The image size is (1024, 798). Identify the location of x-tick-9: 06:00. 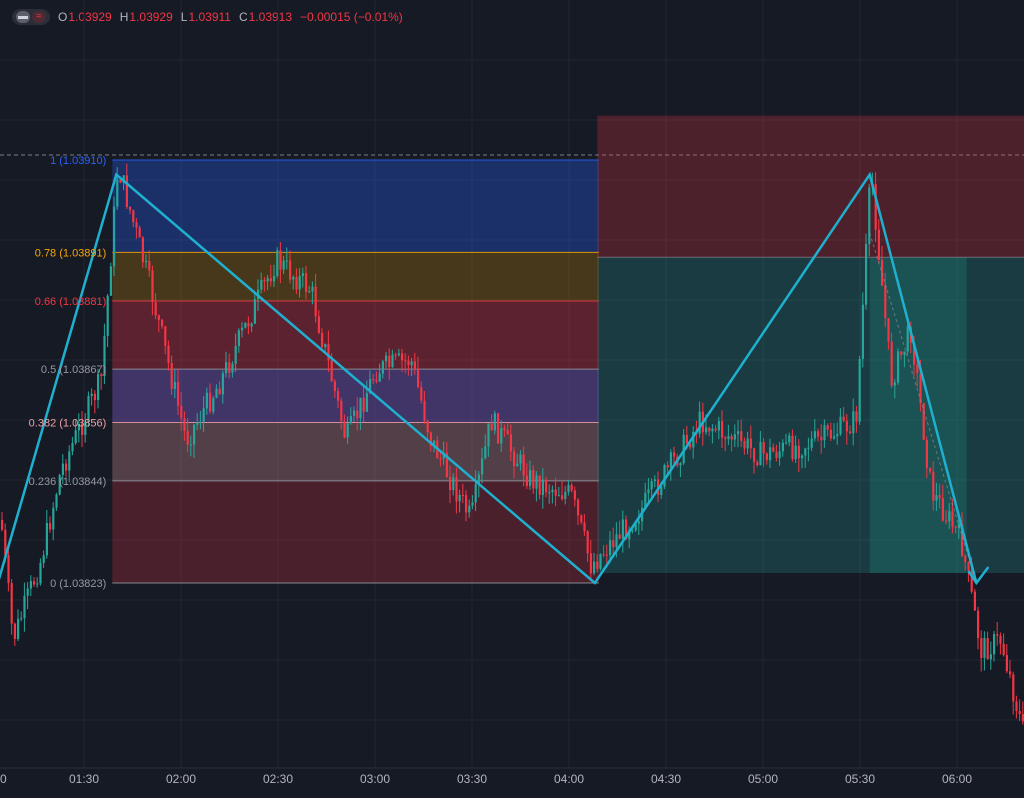
(957, 779).